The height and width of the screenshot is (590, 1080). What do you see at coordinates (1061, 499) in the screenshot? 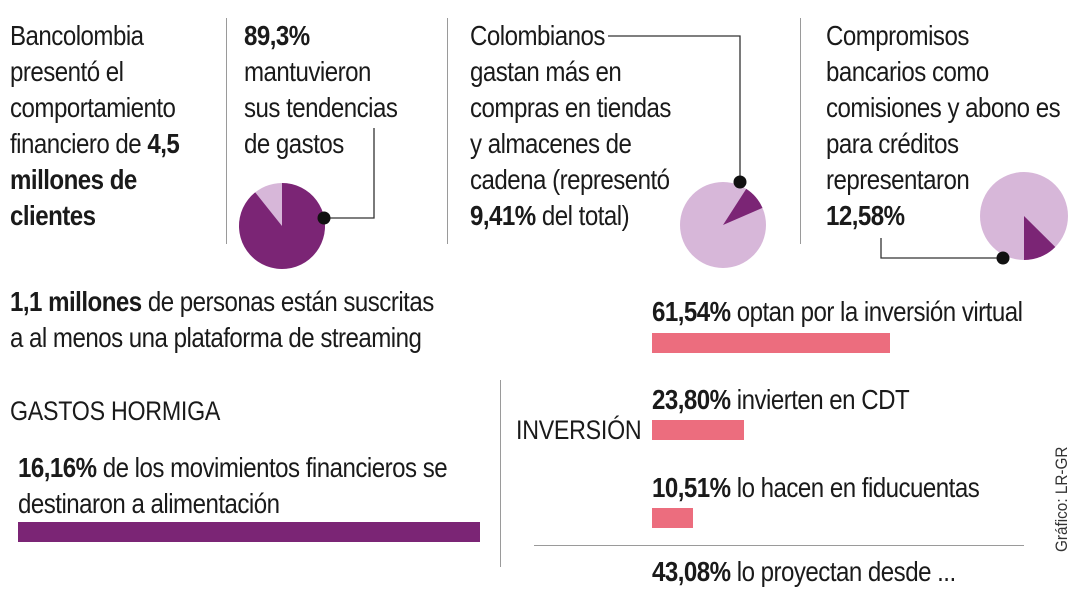
I see `graphic-credit: Gráfico: LR-GR` at bounding box center [1061, 499].